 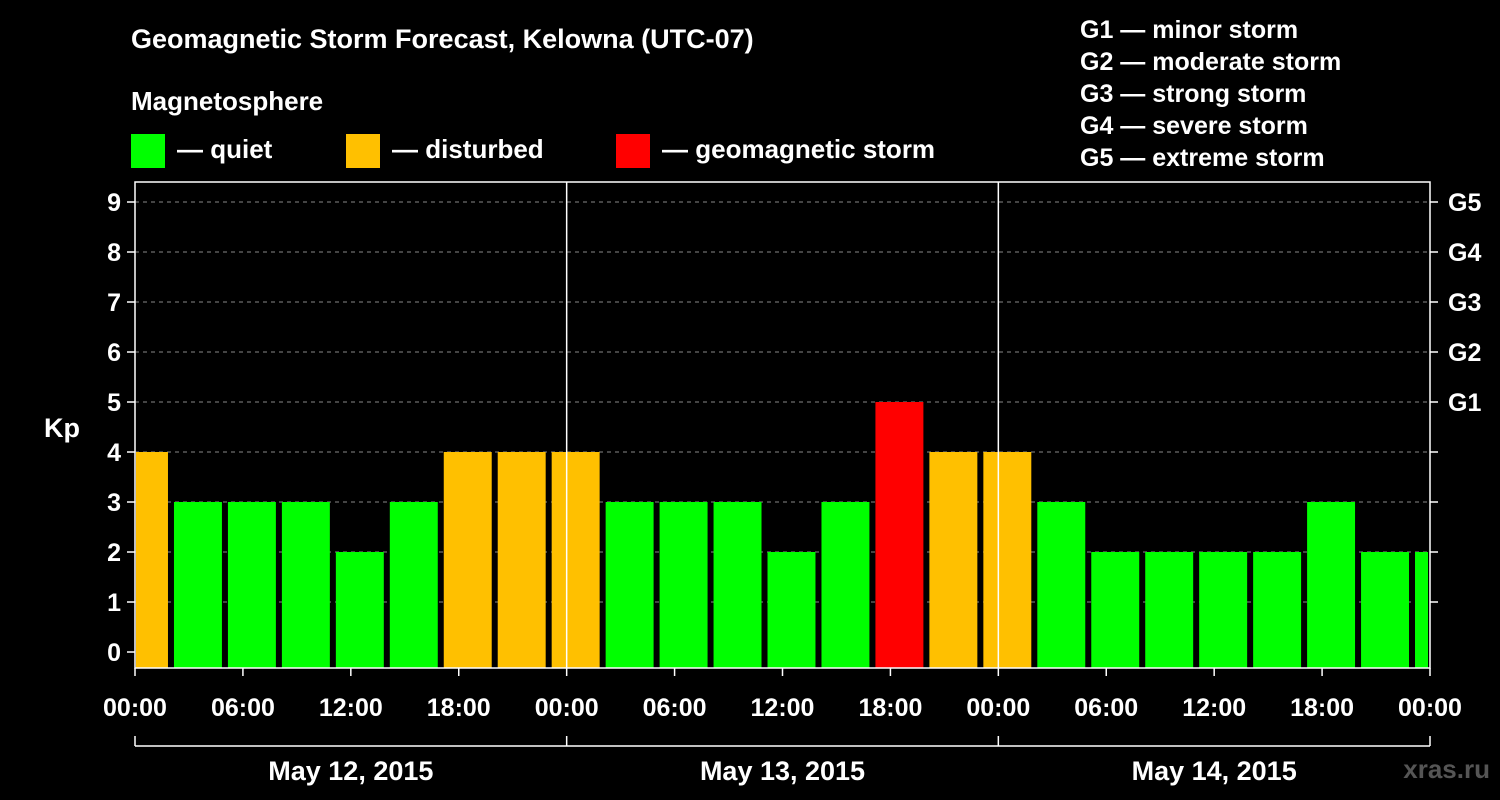 I want to click on day-label: May 12, 2015, so click(x=350, y=771).